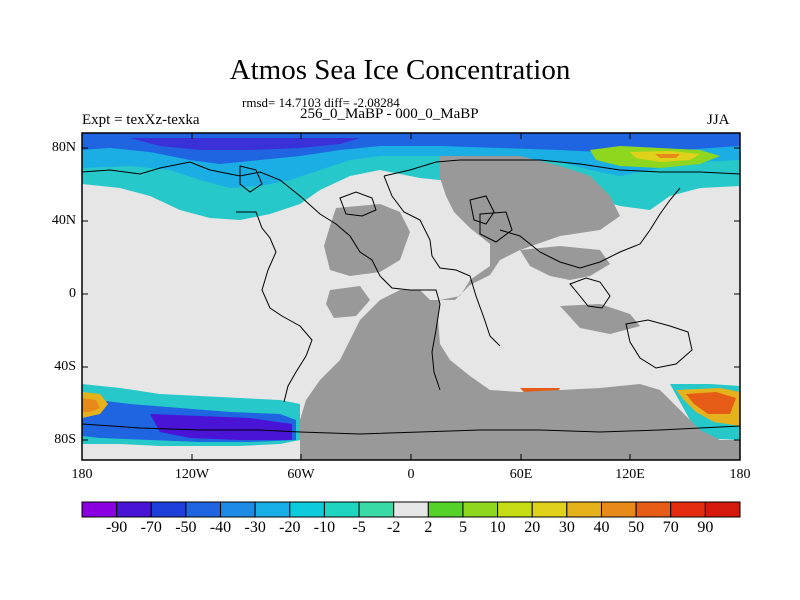 This screenshot has width=800, height=600. Describe the element at coordinates (532, 527) in the screenshot. I see `colorbar-label: 20` at that location.